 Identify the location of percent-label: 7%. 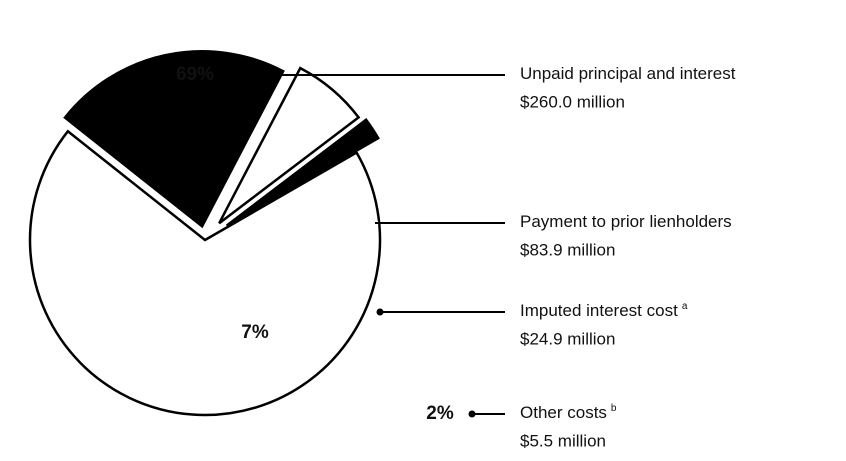
(255, 332).